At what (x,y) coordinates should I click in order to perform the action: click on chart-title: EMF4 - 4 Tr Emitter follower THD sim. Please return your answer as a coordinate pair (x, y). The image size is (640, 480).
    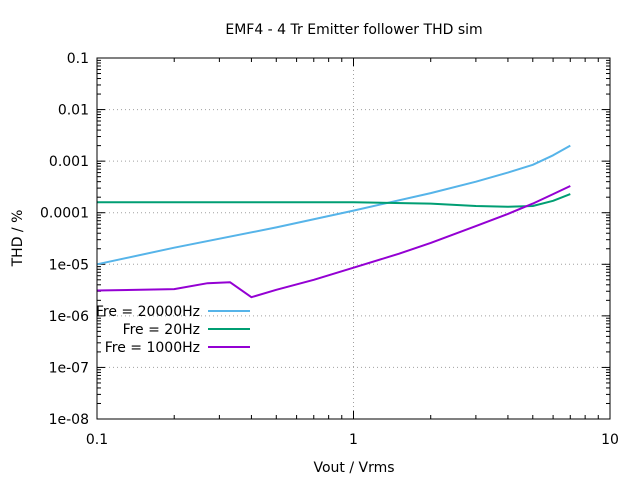
    Looking at the image, I should click on (353, 30).